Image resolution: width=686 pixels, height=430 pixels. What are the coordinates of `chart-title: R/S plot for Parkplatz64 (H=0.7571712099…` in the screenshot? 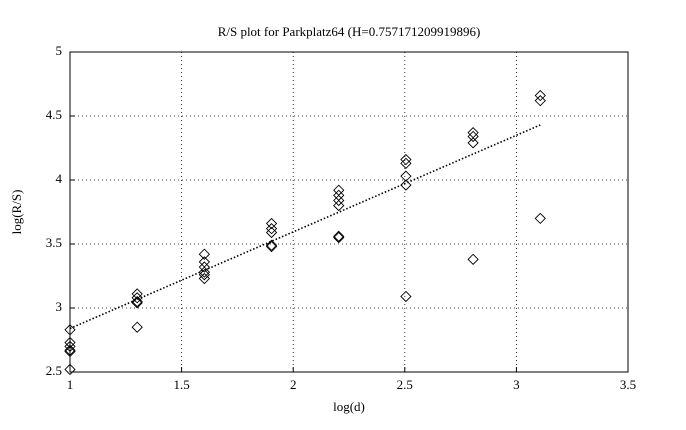 It's located at (349, 31).